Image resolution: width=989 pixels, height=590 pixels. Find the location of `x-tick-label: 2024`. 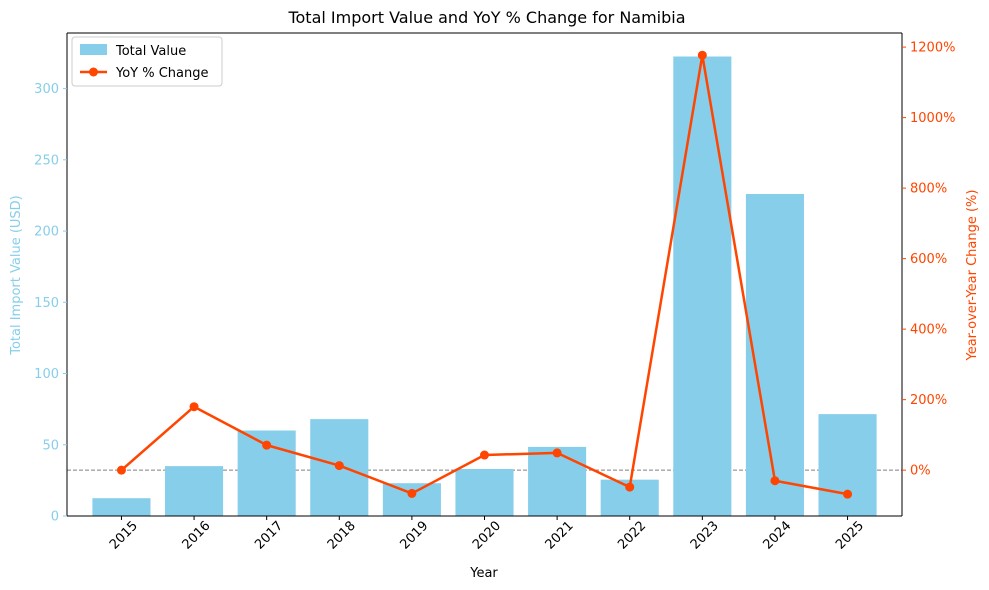

x-tick-label: 2024 is located at coordinates (777, 536).